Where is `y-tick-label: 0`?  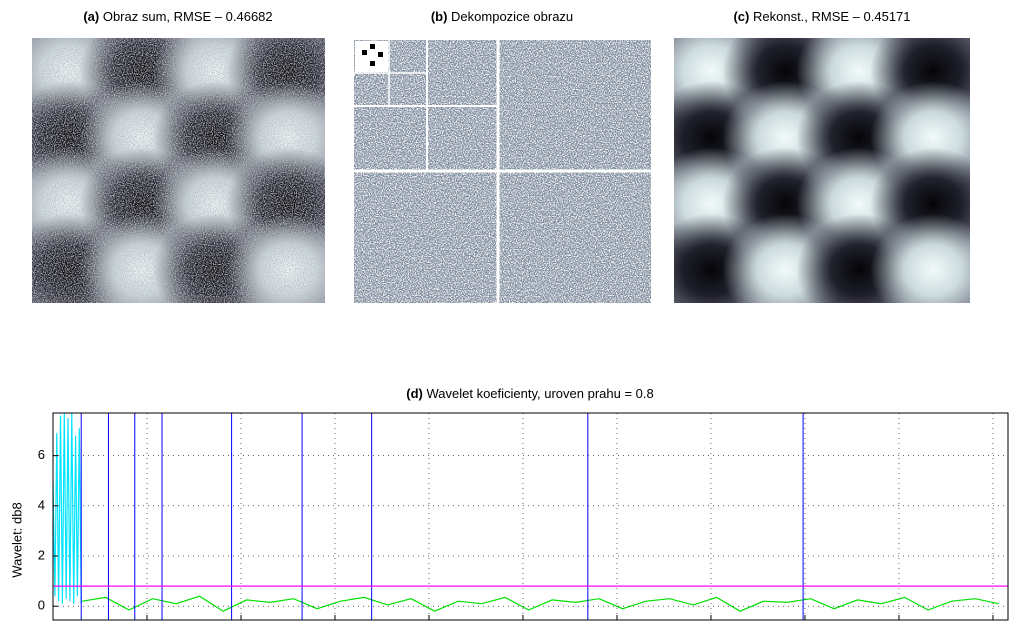 y-tick-label: 0 is located at coordinates (41, 605).